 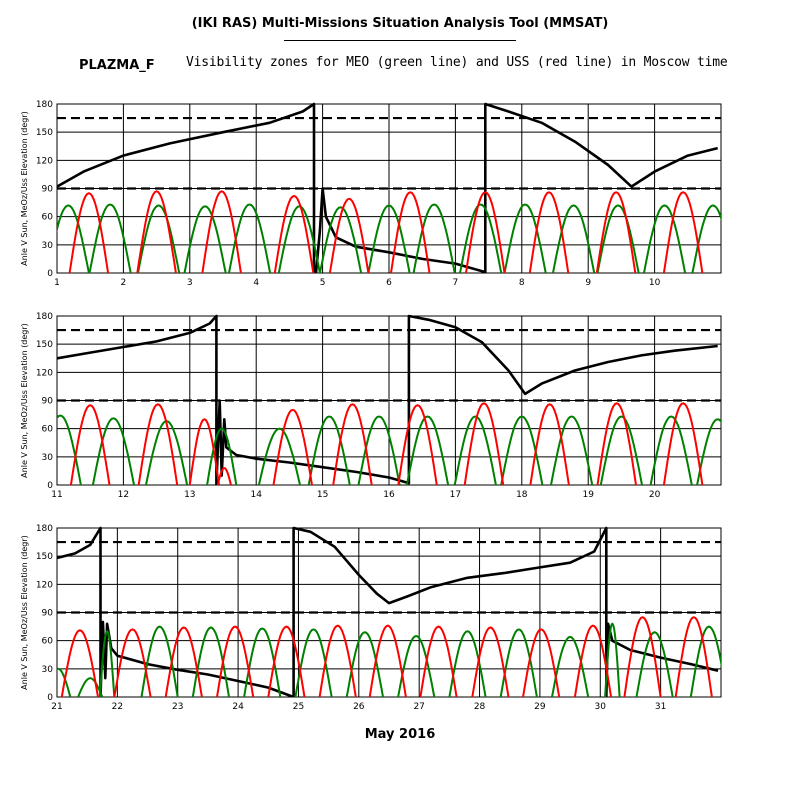 What do you see at coordinates (48, 670) in the screenshot?
I see `panel-3-ytick-label: 30` at bounding box center [48, 670].